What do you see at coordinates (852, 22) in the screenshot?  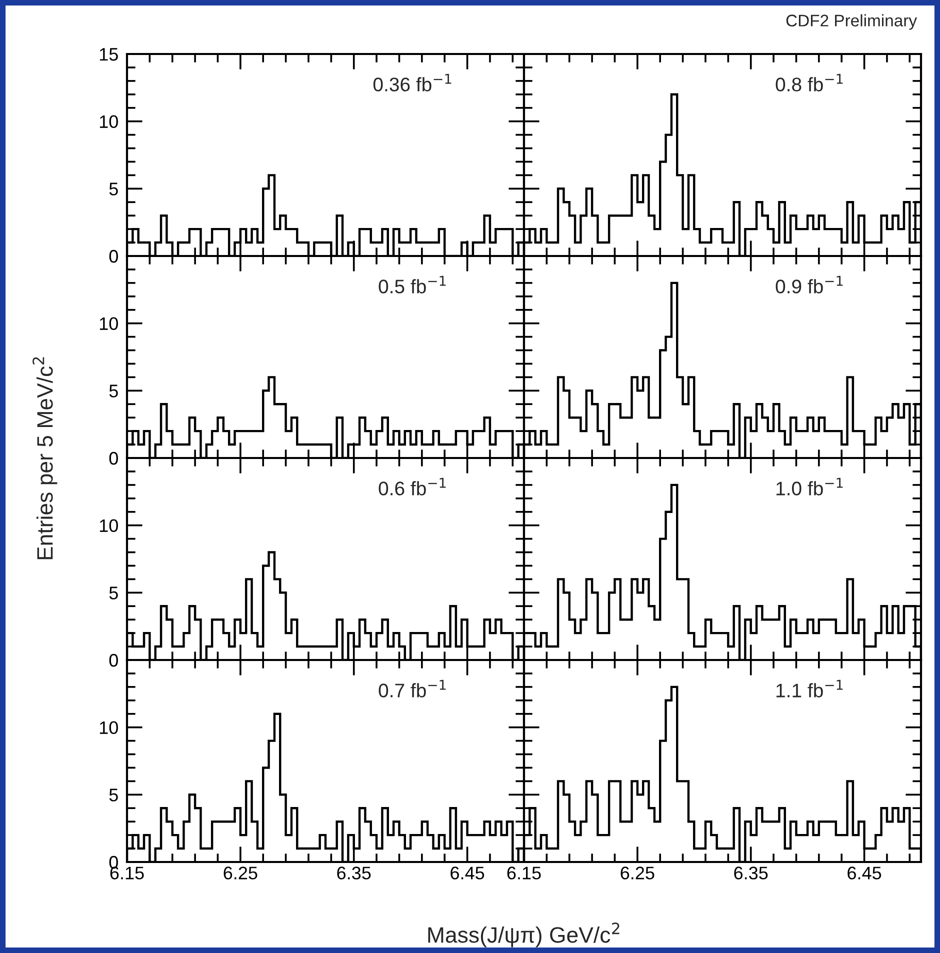 I see `text: CDF2 Preliminary` at bounding box center [852, 22].